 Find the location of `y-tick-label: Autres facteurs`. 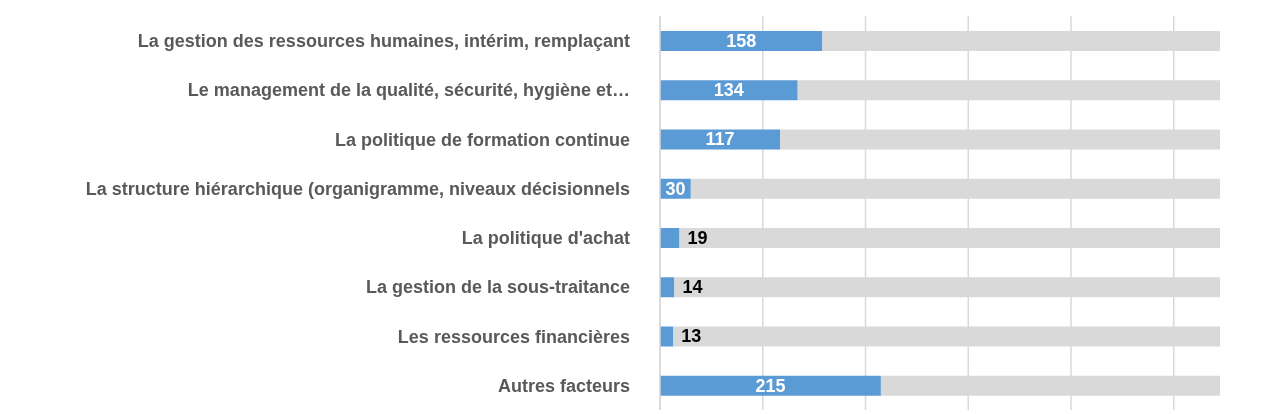

y-tick-label: Autres facteurs is located at coordinates (563, 385).